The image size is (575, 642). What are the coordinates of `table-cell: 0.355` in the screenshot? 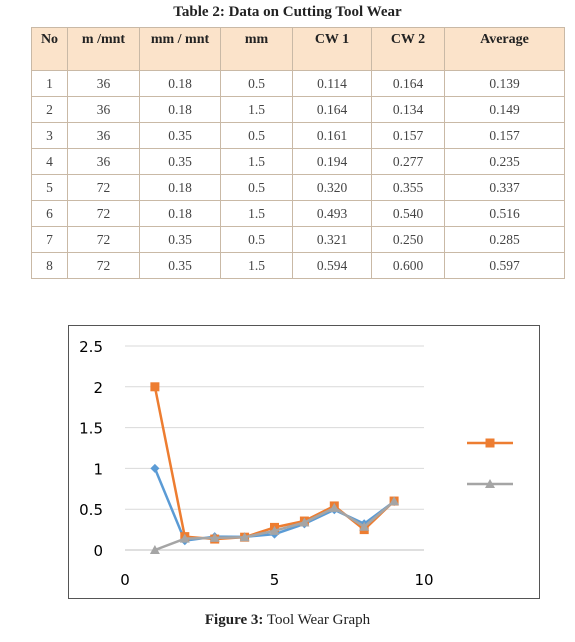 It's located at (408, 187).